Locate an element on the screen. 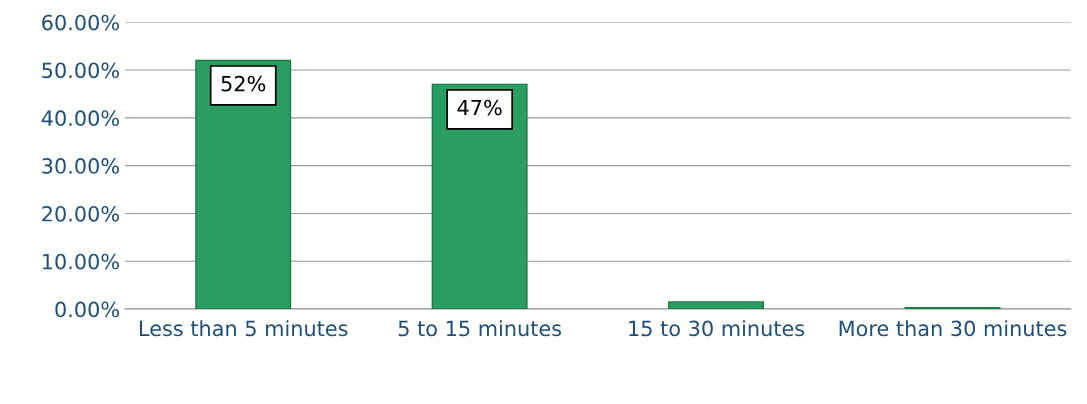 This screenshot has width=1087, height=404. y-tick-label: 0.00% is located at coordinates (87, 309).